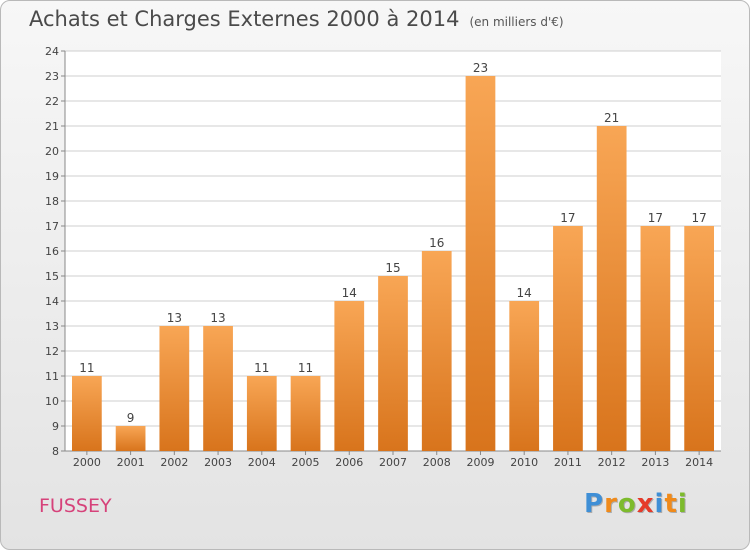  Describe the element at coordinates (611, 504) in the screenshot. I see `logo-letter: r` at that location.